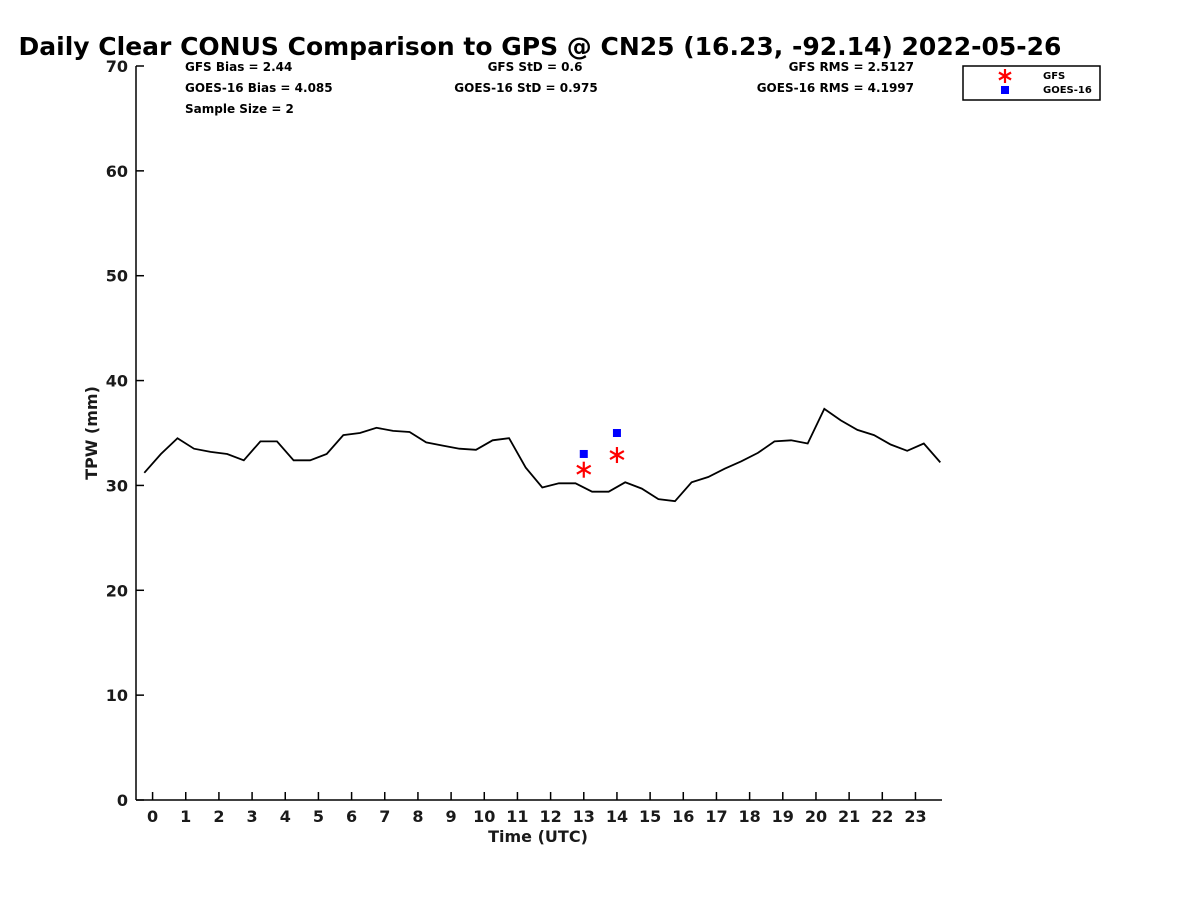  What do you see at coordinates (218, 816) in the screenshot?
I see `x-tick-label: 2` at bounding box center [218, 816].